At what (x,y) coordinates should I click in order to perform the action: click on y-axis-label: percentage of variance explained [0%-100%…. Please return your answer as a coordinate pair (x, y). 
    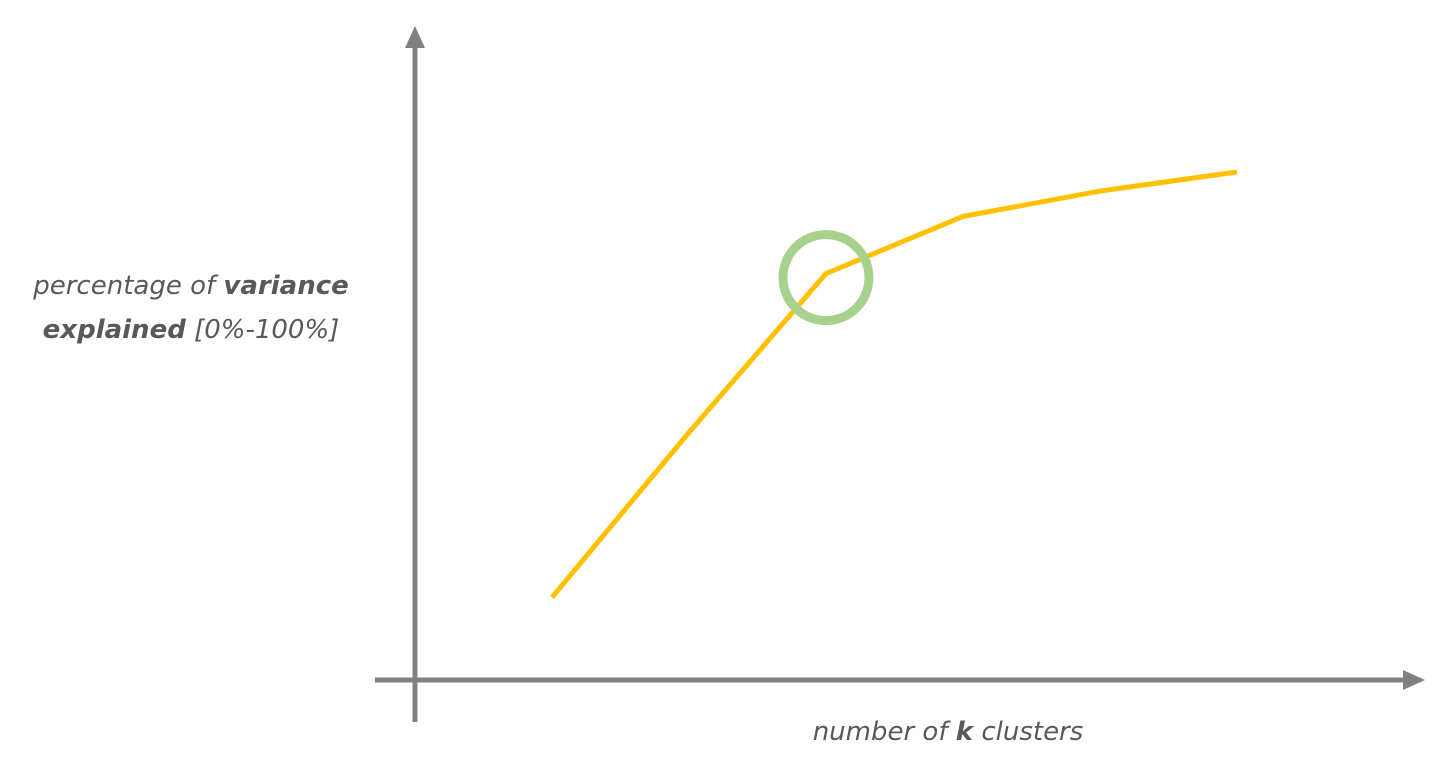
    Looking at the image, I should click on (191, 308).